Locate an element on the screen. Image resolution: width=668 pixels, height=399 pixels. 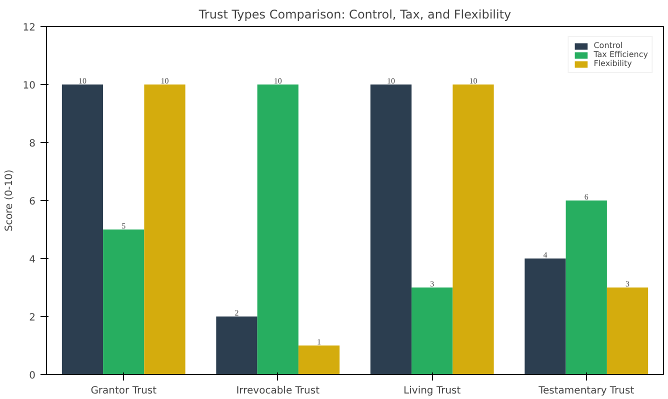
legend-label: Tax Efficiency is located at coordinates (621, 54).